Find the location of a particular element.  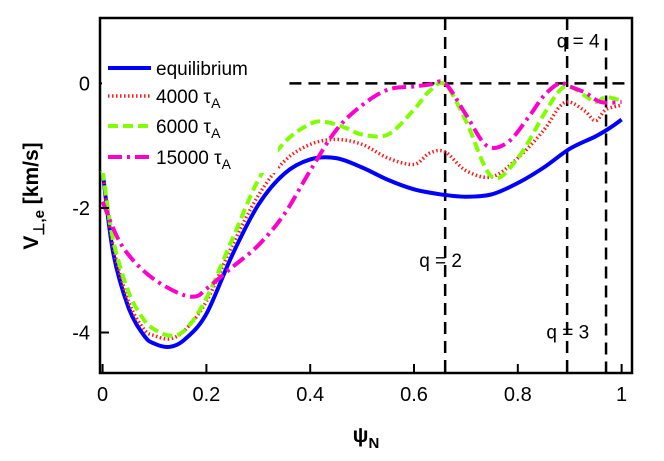

x-tick-label: 0.6 is located at coordinates (414, 395).